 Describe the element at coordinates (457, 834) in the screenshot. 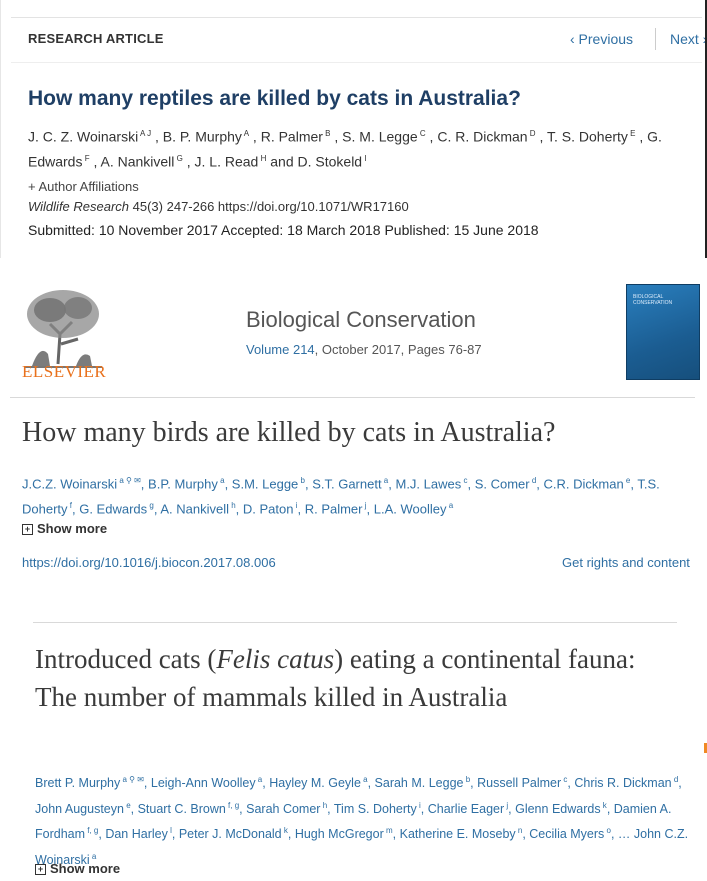

I see `author-link: Katherine E. Moseby` at that location.